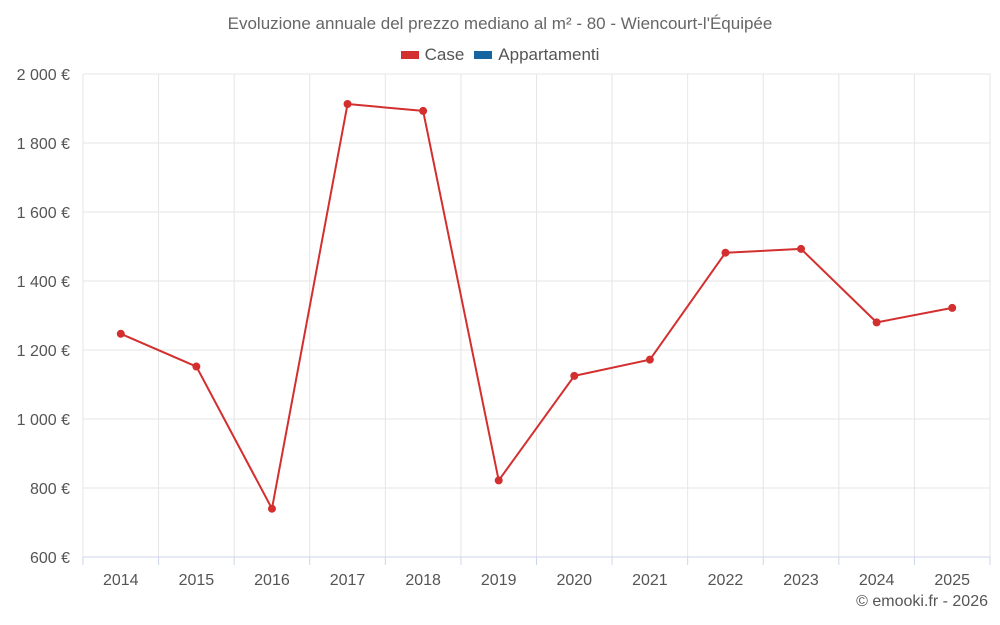  I want to click on x-tick-label: 2022, so click(726, 580).